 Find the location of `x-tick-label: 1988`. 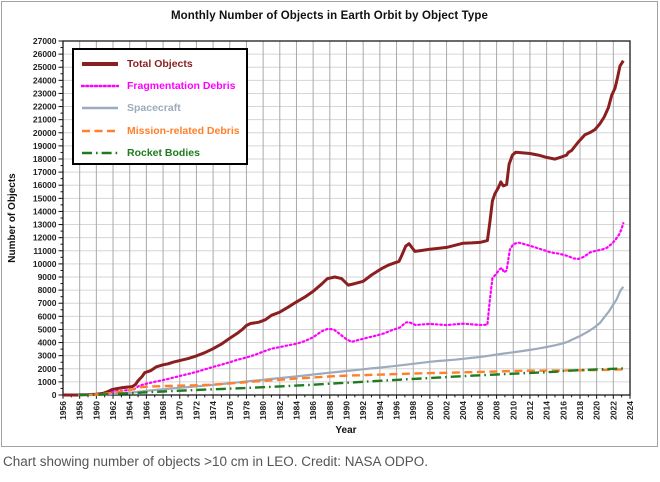

x-tick-label: 1988 is located at coordinates (330, 410).